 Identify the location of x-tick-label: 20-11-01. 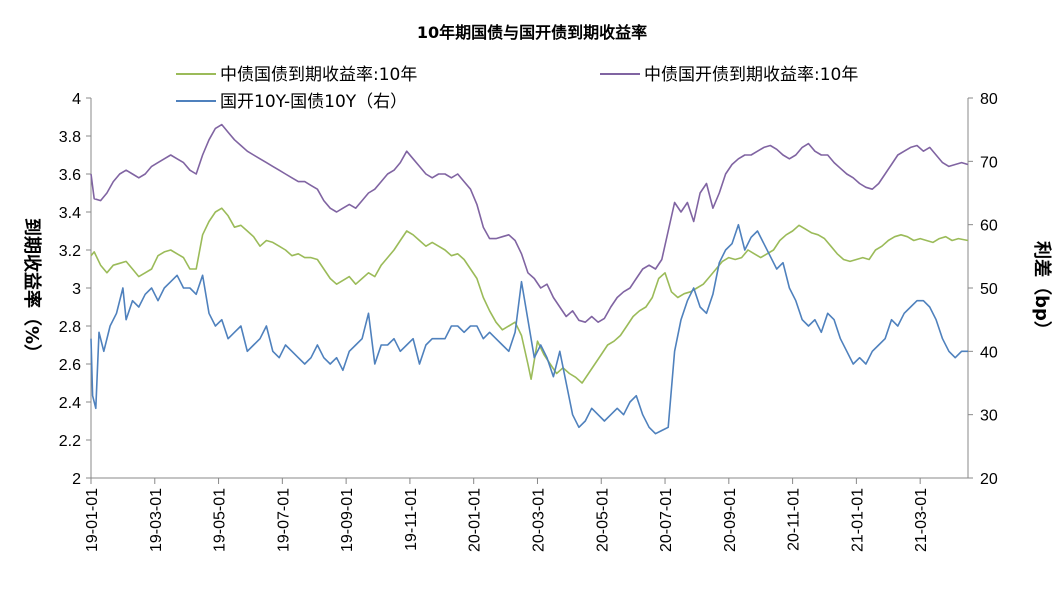
(794, 519).